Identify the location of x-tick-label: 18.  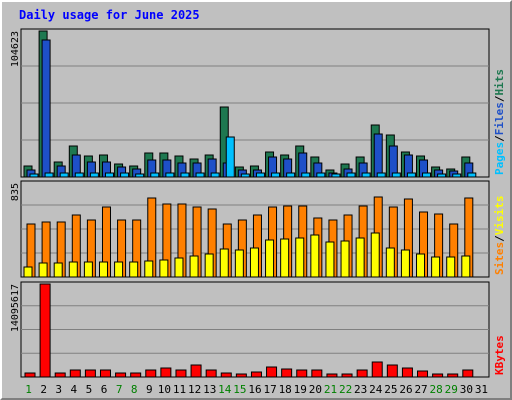
(285, 389).